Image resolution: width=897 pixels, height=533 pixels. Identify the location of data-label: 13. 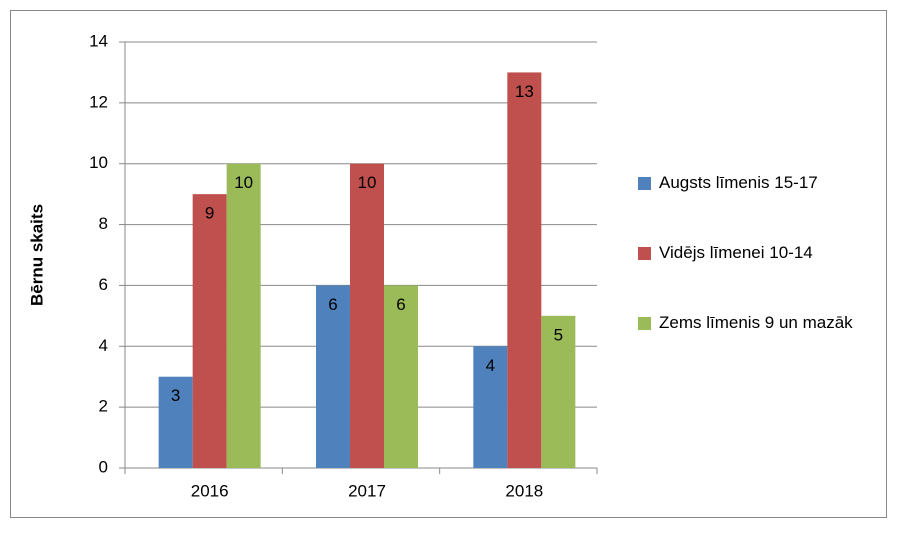
(524, 91).